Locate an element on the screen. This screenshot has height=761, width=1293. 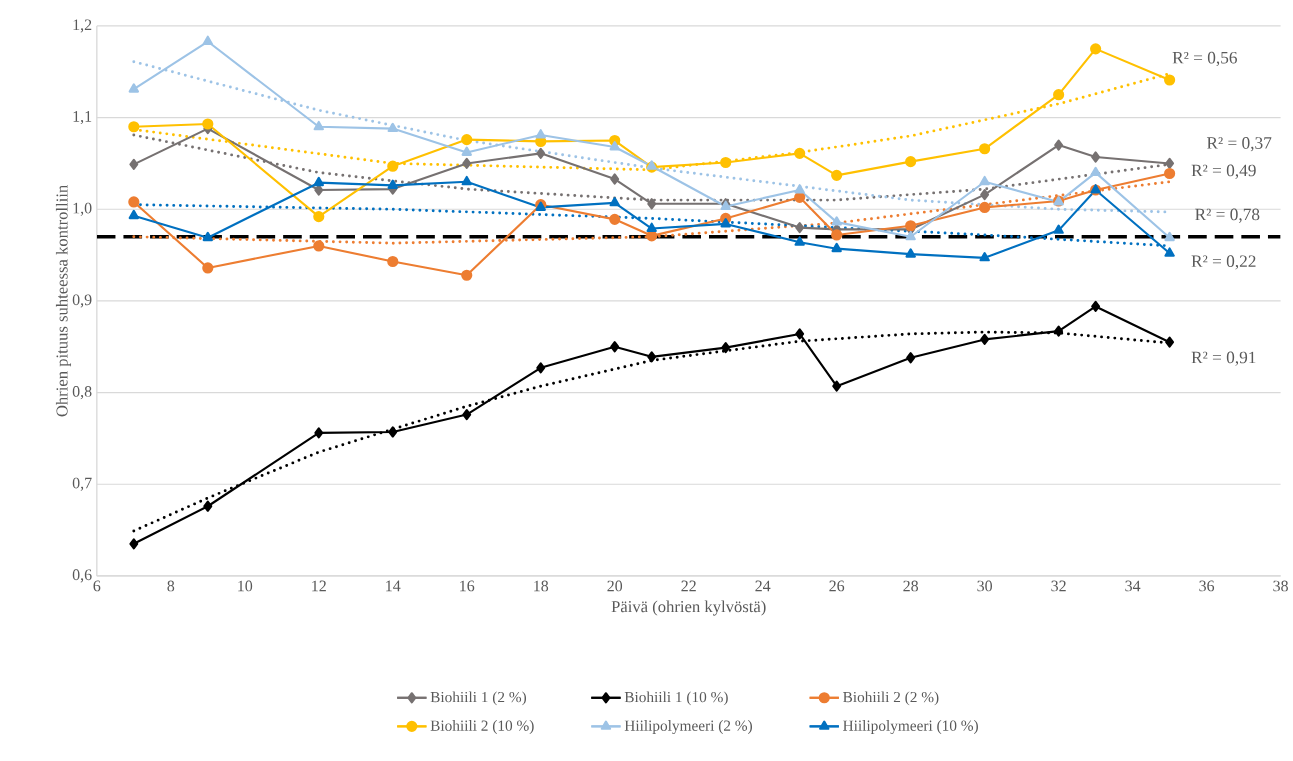
x-tick-label: 34 is located at coordinates (1133, 586).